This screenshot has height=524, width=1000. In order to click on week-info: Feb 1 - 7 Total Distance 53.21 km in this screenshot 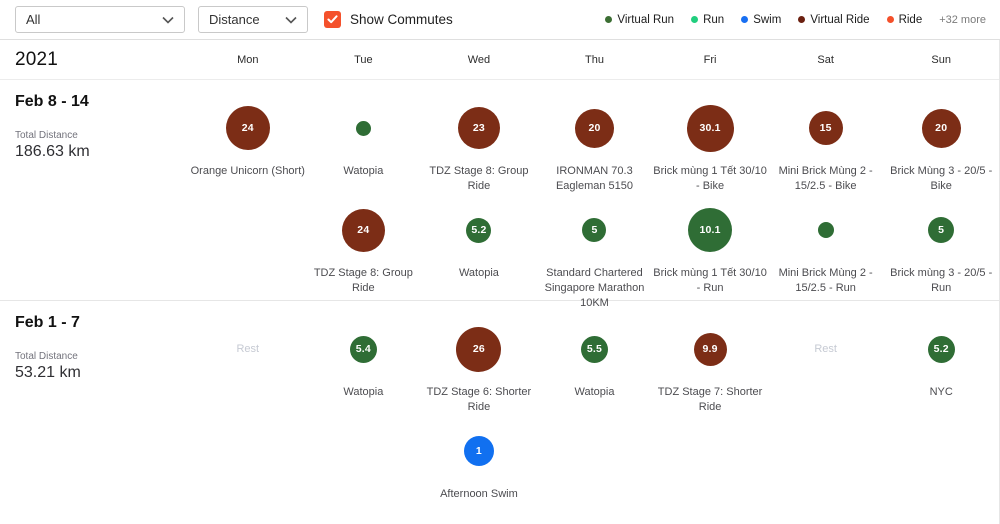, I will do `click(95, 412)`.